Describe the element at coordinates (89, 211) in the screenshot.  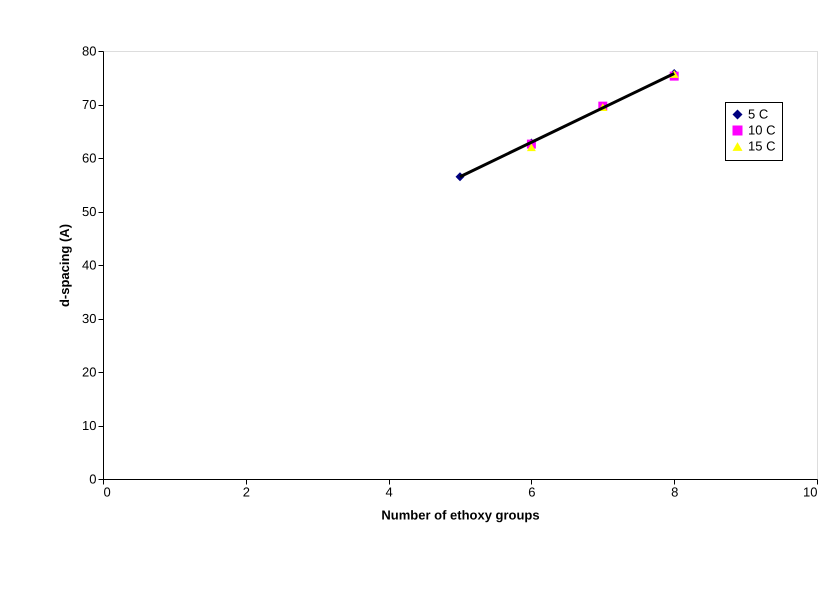
I see `y-tick-label: 50` at that location.